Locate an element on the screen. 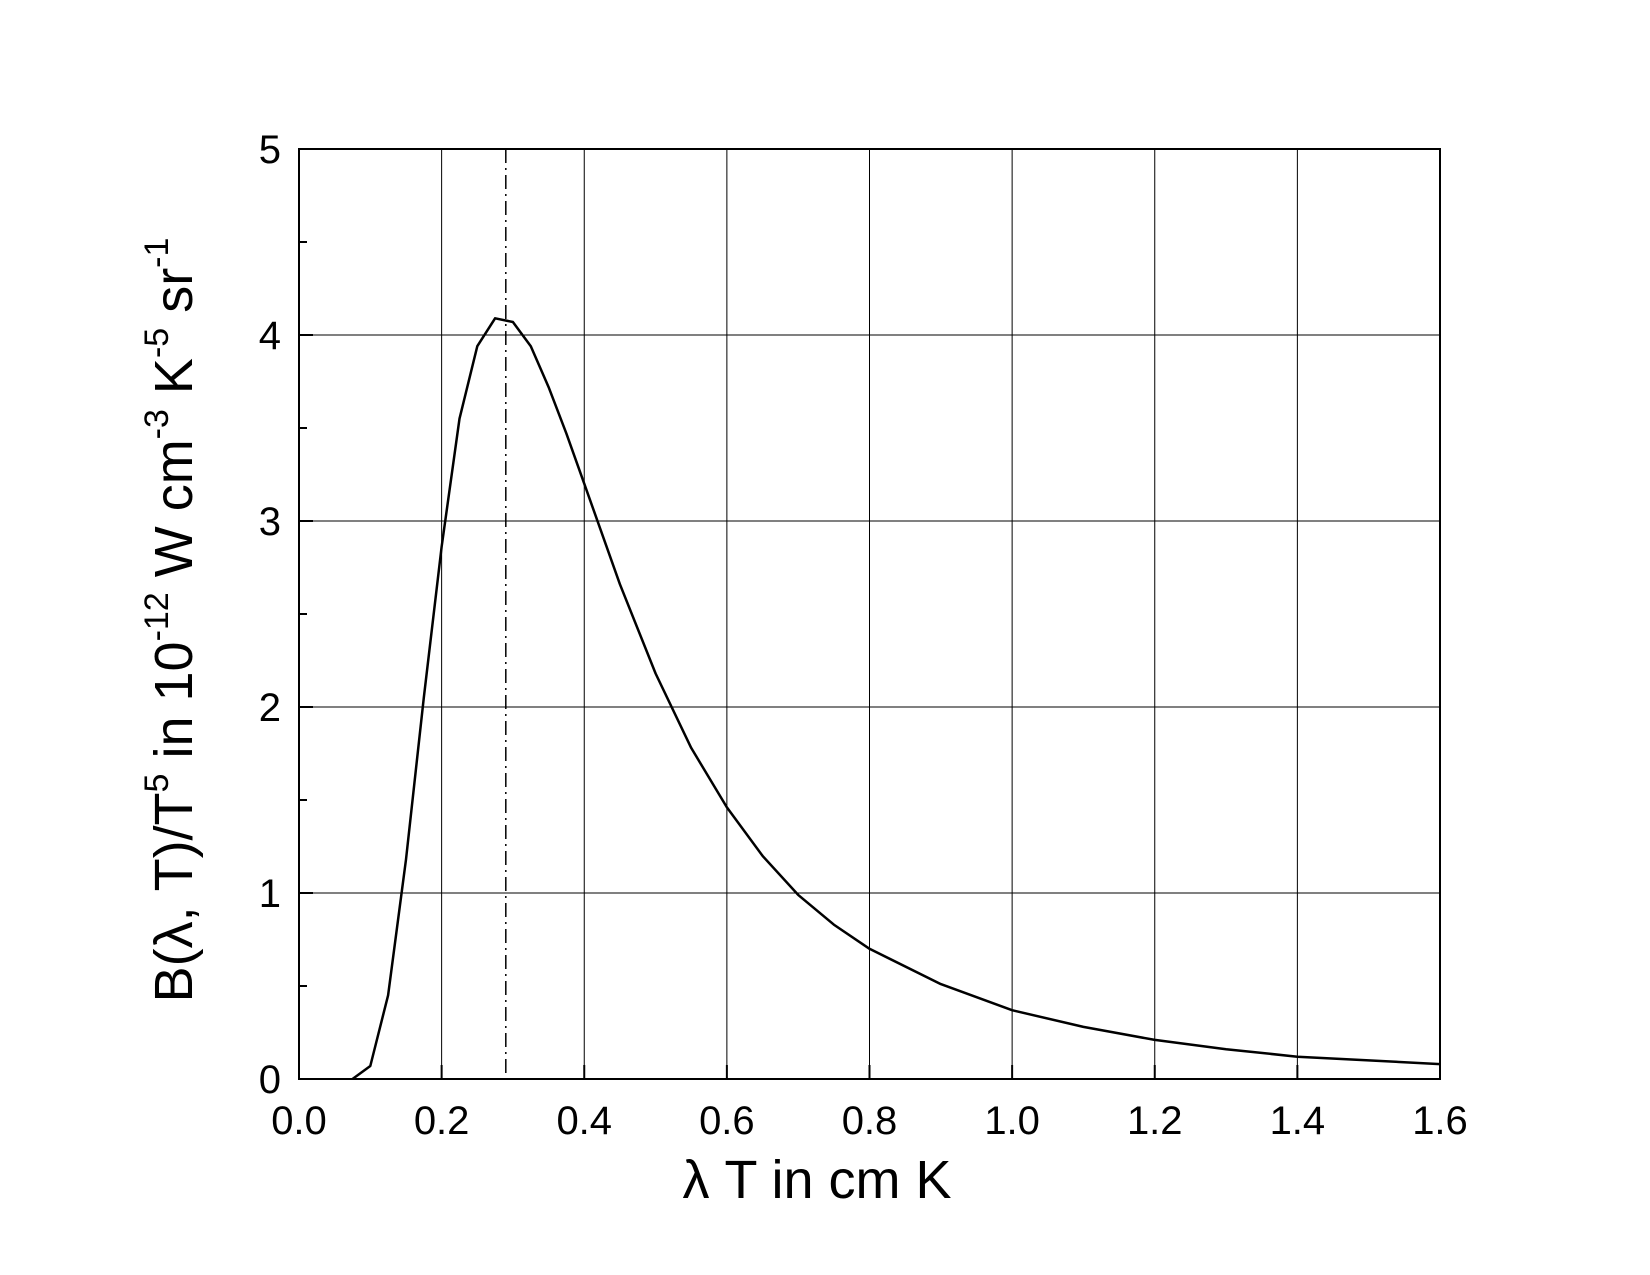 The height and width of the screenshot is (1275, 1650). y-tick-label: 4 is located at coordinates (270, 336).